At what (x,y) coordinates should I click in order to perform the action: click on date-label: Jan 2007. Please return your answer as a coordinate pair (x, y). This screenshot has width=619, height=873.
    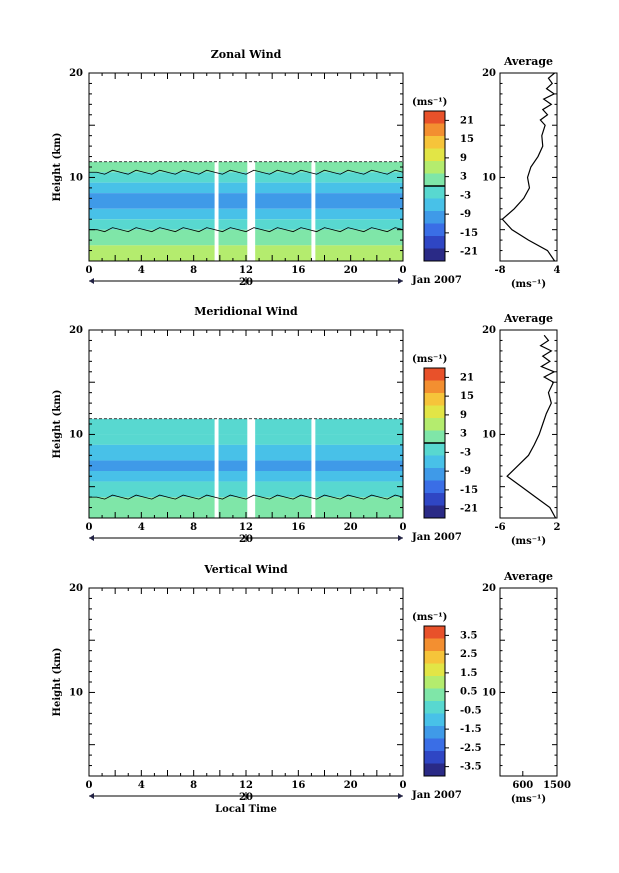
    Looking at the image, I should click on (436, 280).